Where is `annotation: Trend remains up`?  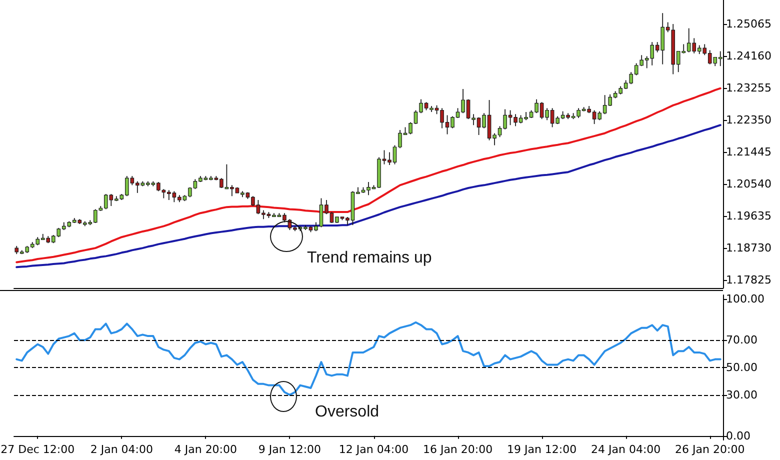
annotation: Trend remains up is located at coordinates (369, 258).